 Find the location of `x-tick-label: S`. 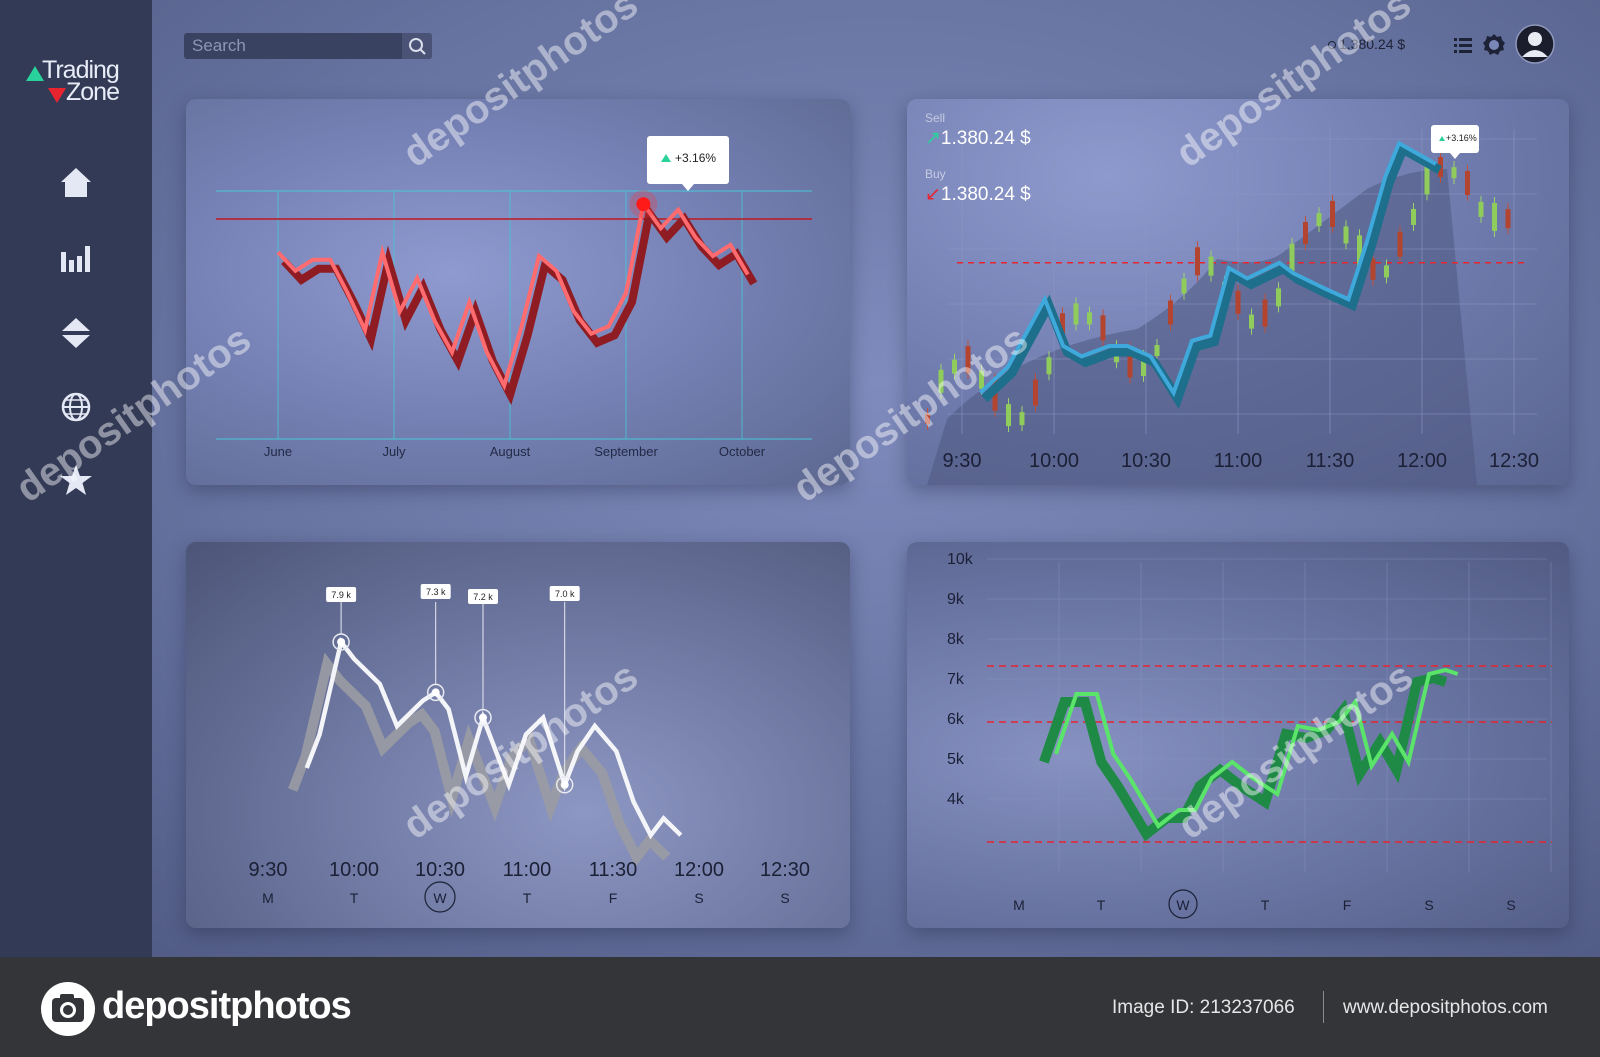

x-tick-label: S is located at coordinates (1510, 905).